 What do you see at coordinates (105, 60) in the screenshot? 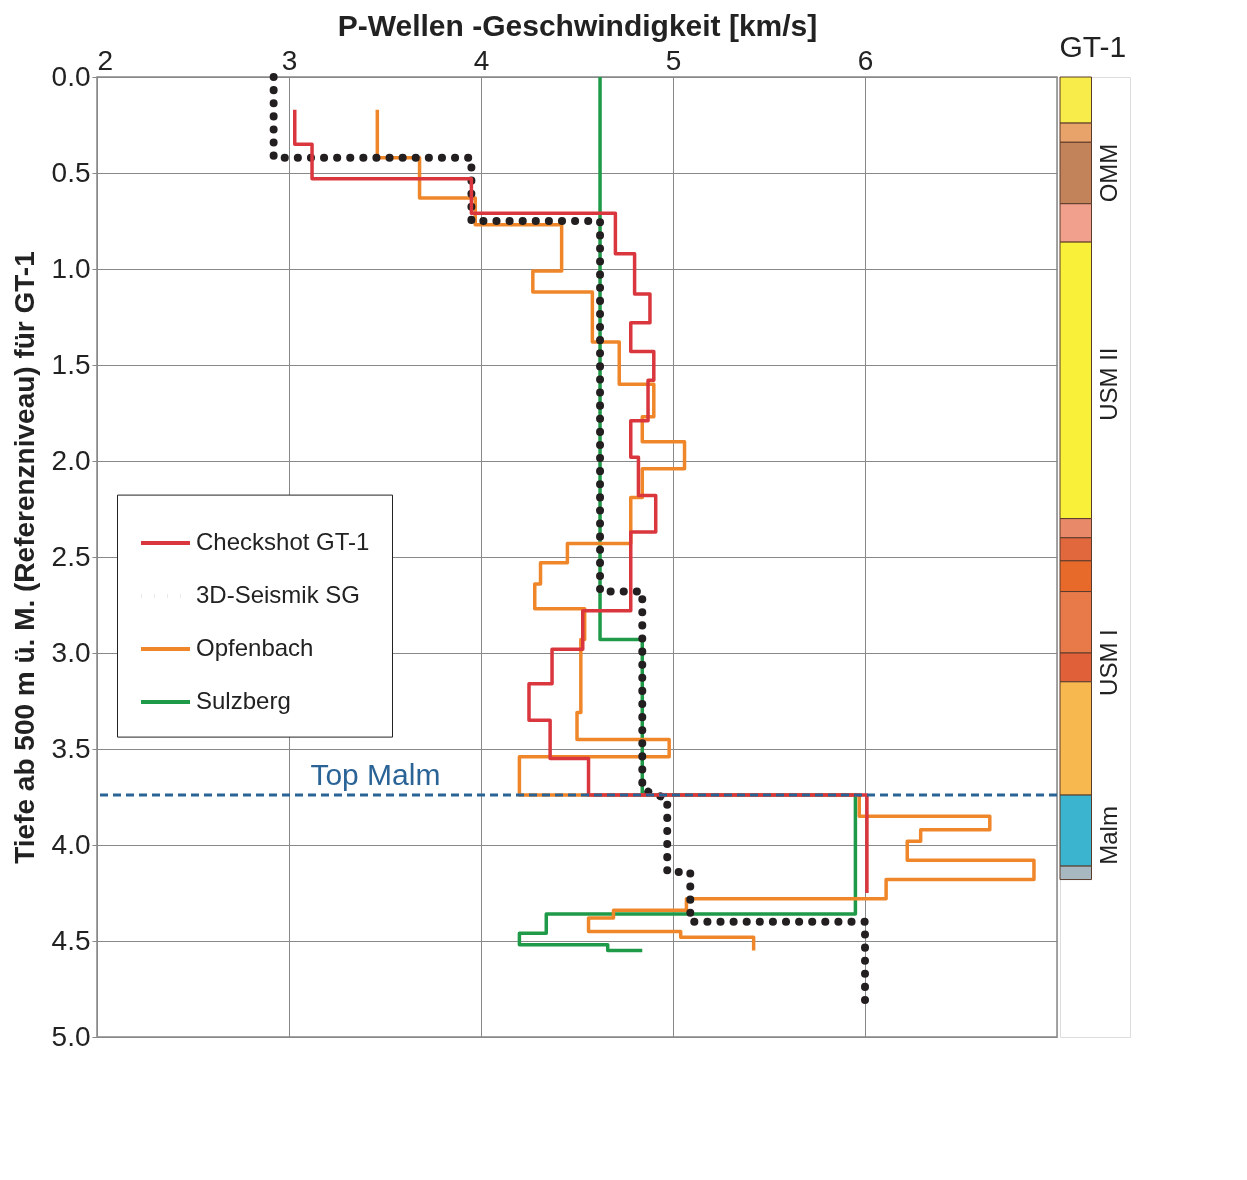
I see `x-tick-label: 2` at bounding box center [105, 60].